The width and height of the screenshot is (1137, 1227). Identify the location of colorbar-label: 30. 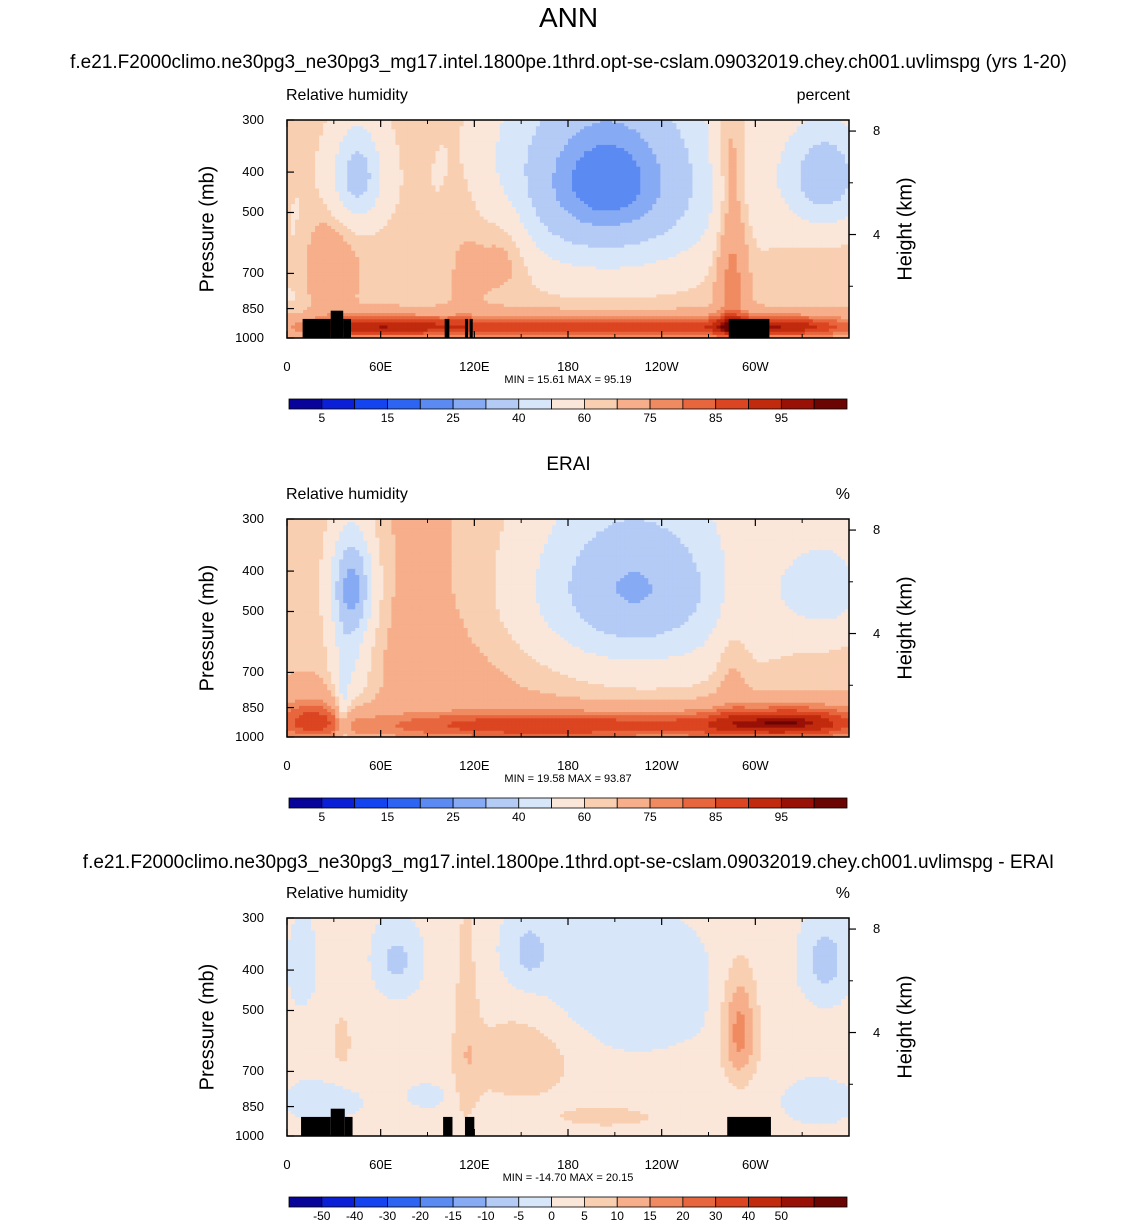
(715, 1216).